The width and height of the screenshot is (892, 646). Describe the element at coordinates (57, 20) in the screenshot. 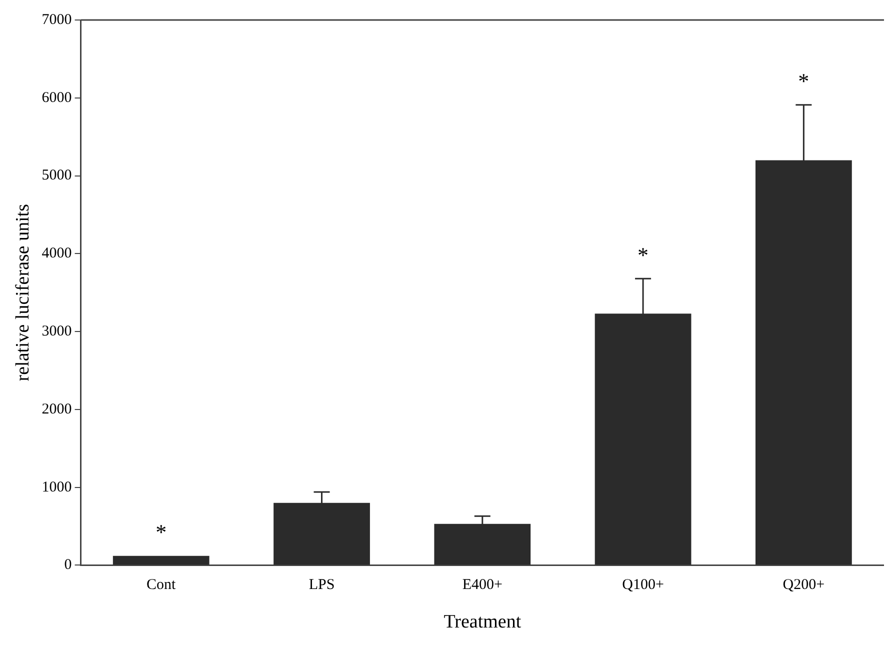

I see `y-tick-label: 7000` at that location.